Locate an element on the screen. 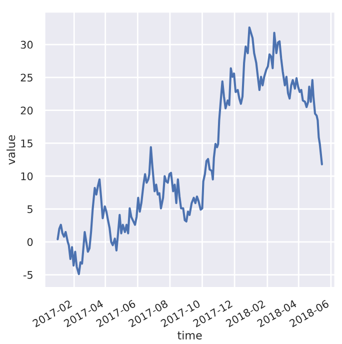  y-tick-label: 25 is located at coordinates (26, 78).